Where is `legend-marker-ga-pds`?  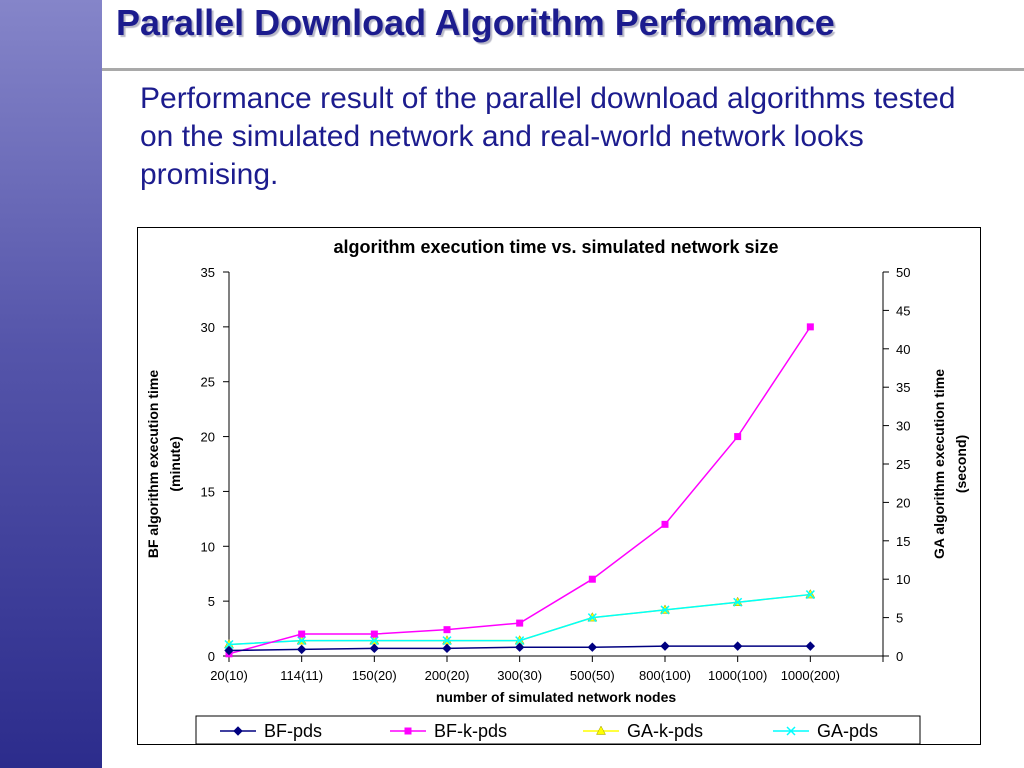
legend-marker-ga-pds is located at coordinates (791, 731).